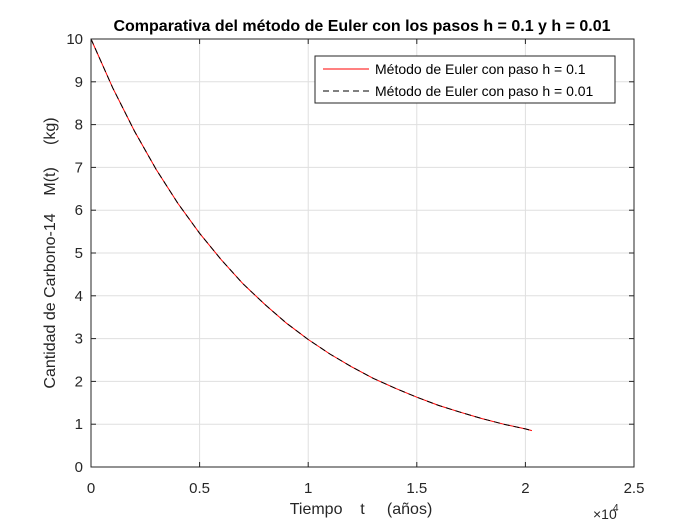 This screenshot has height=525, width=700. What do you see at coordinates (79, 296) in the screenshot?
I see `y-tick-label: 4` at bounding box center [79, 296].